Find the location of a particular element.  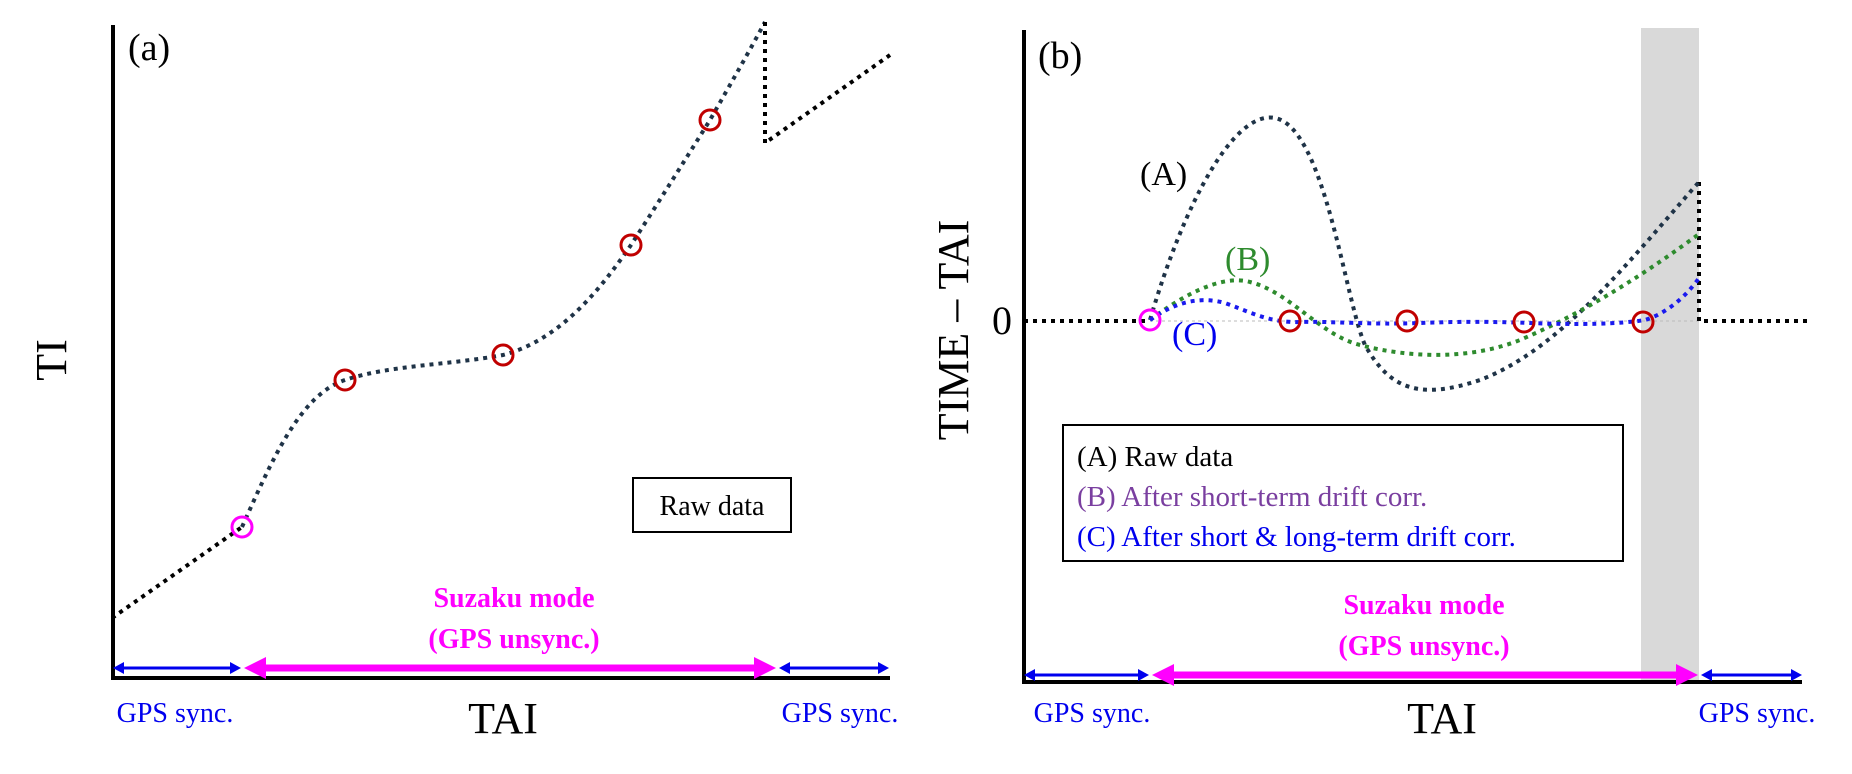

panel-b-mode-subtitle: (GPS unsync.) is located at coordinates (1423, 646).